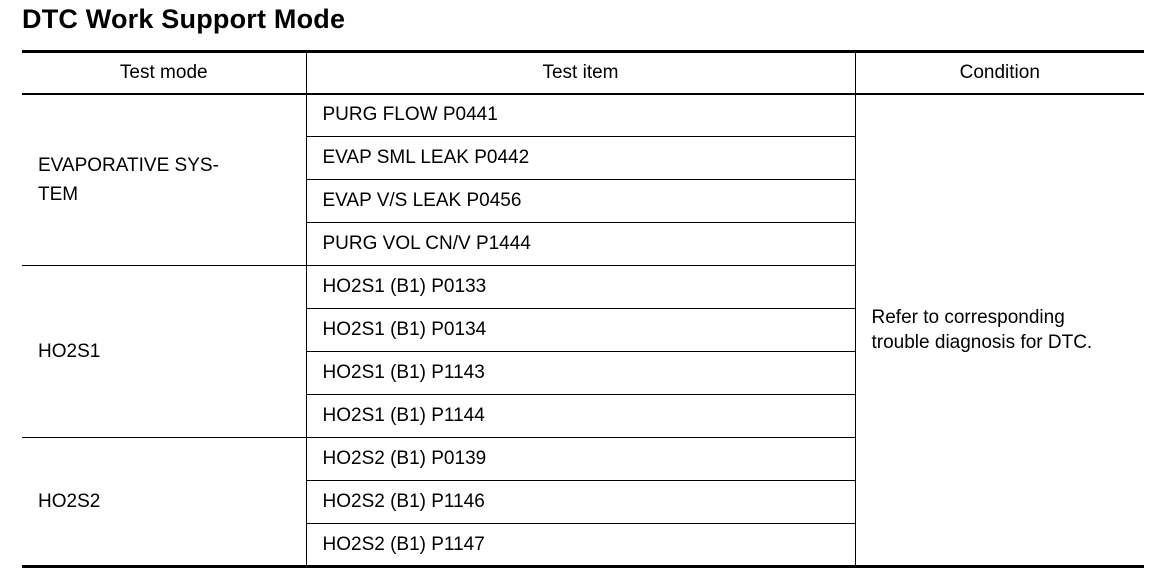 Image resolution: width=1152 pixels, height=576 pixels. What do you see at coordinates (580, 287) in the screenshot?
I see `test-item-cell: HO2S1 (B1) P0133` at bounding box center [580, 287].